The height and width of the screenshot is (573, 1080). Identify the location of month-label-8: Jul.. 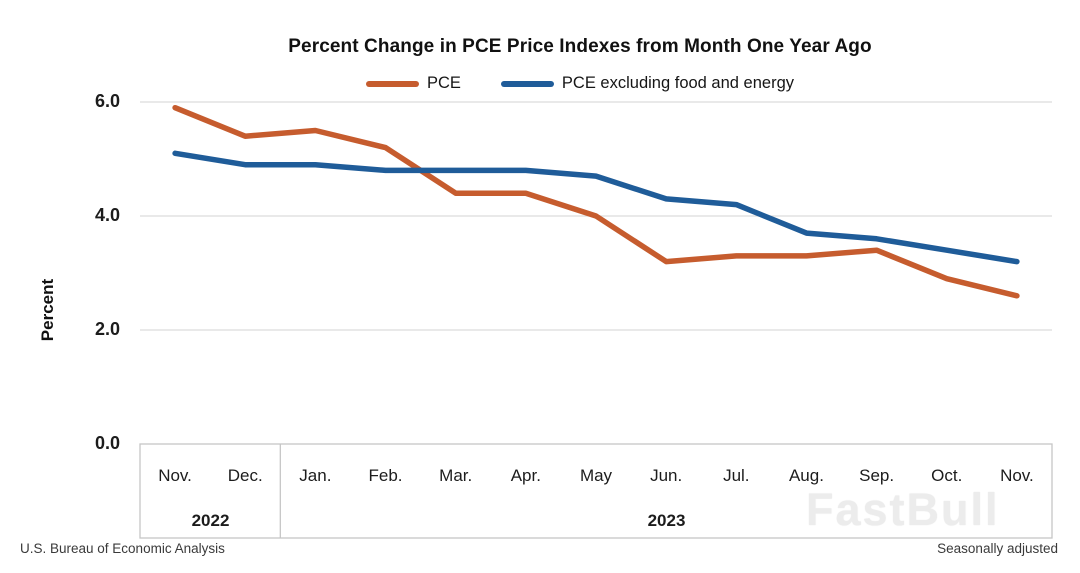
(736, 475).